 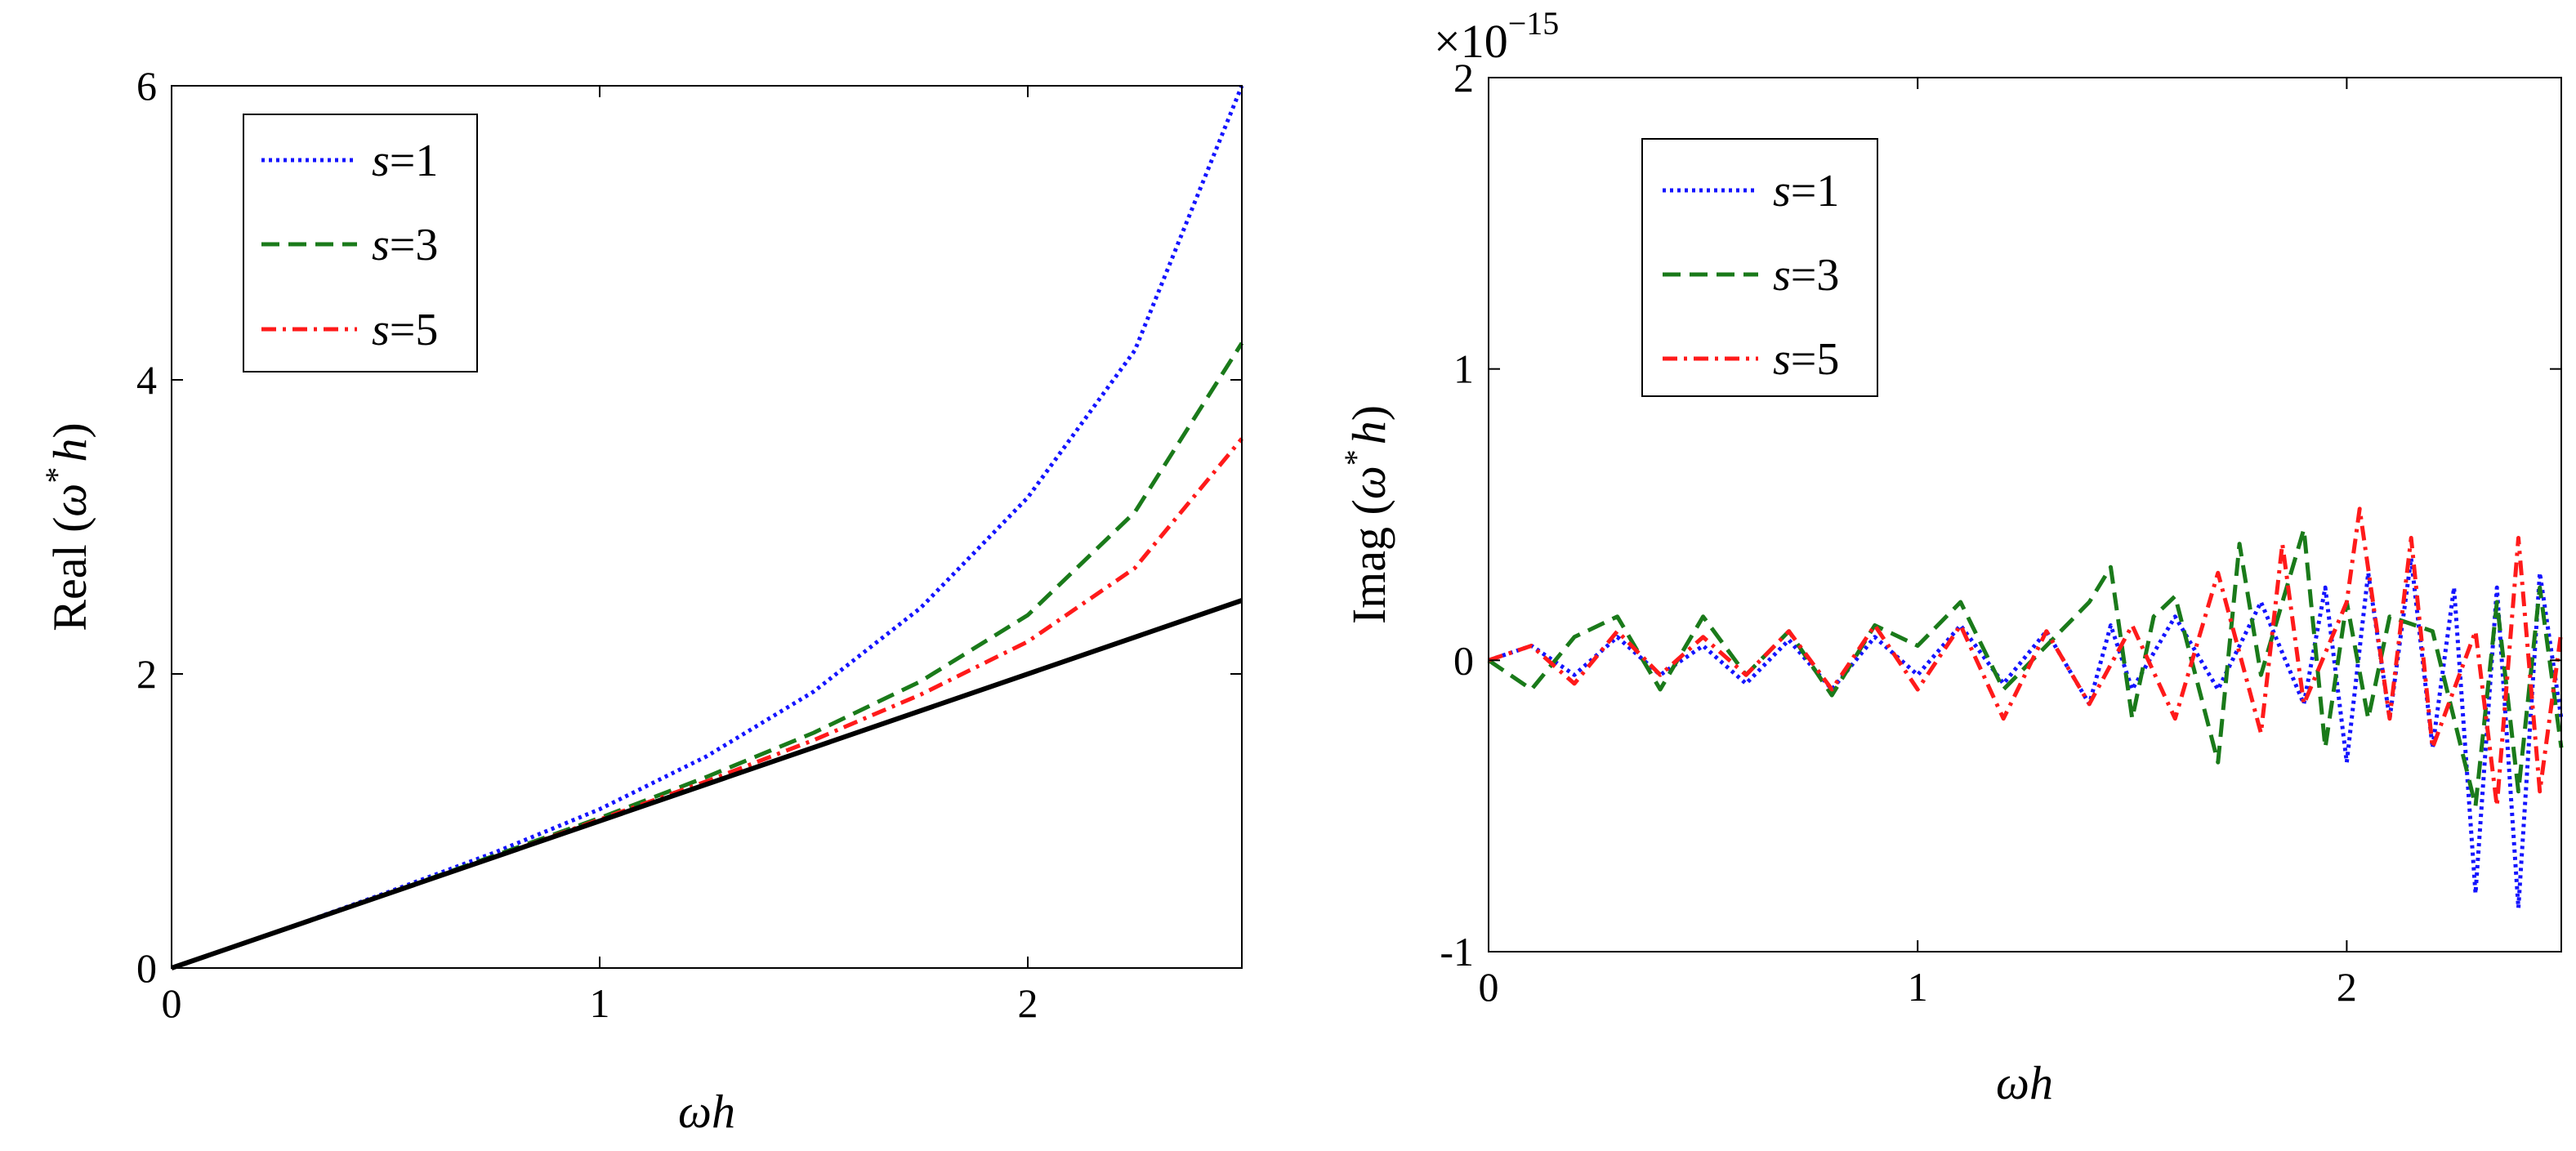 What do you see at coordinates (1463, 77) in the screenshot?
I see `chart-imag-y-tick-label: 2` at bounding box center [1463, 77].